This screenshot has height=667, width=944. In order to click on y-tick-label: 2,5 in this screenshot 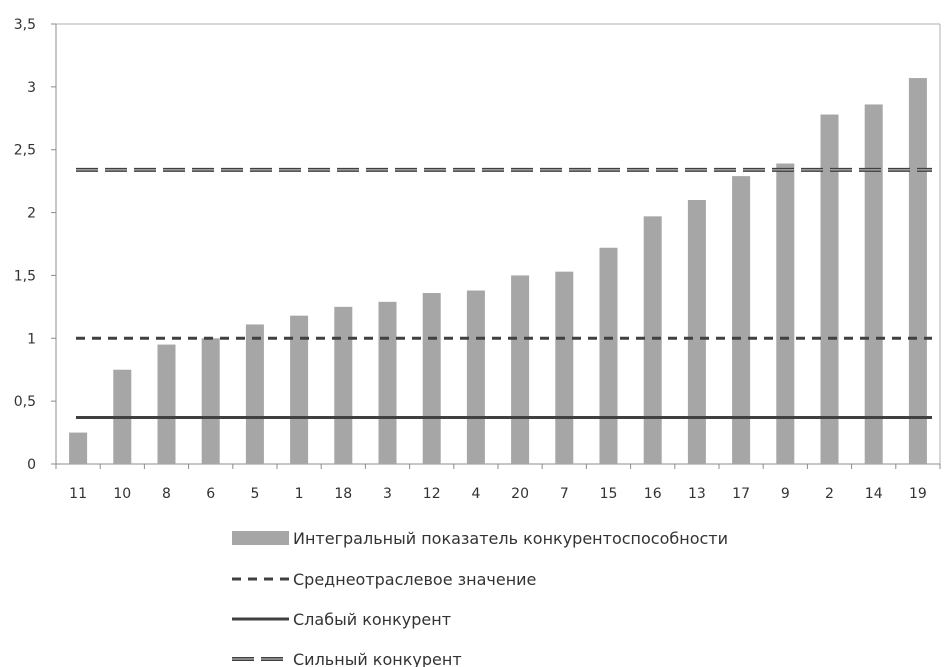, I will do `click(25, 151)`.